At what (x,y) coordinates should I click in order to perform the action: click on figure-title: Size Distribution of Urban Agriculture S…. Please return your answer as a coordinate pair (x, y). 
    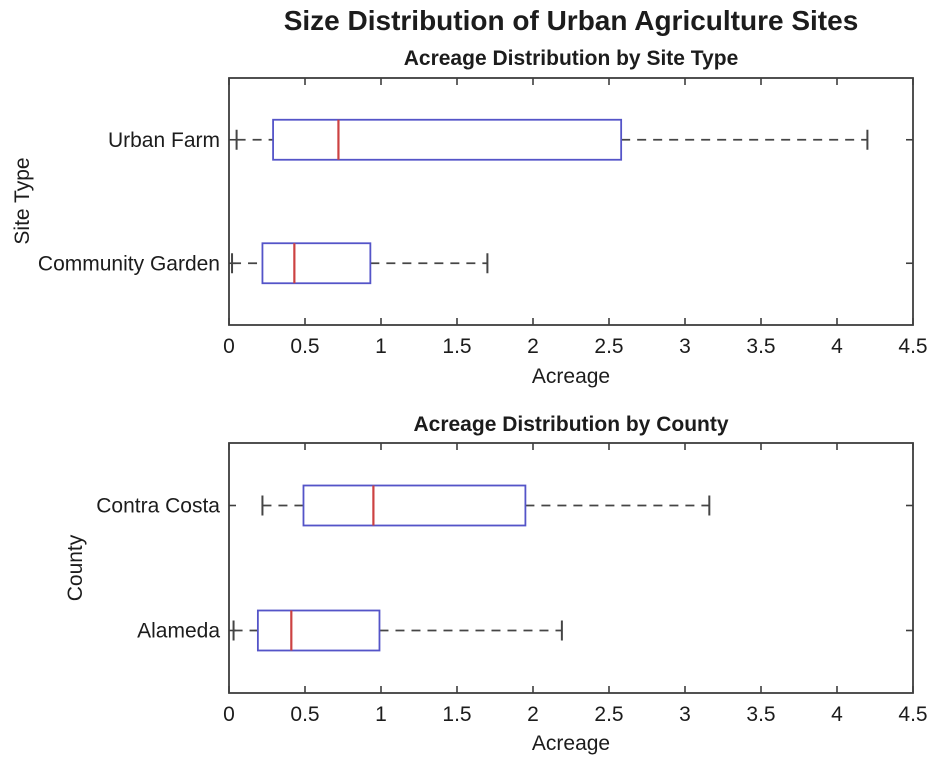
    Looking at the image, I should click on (571, 20).